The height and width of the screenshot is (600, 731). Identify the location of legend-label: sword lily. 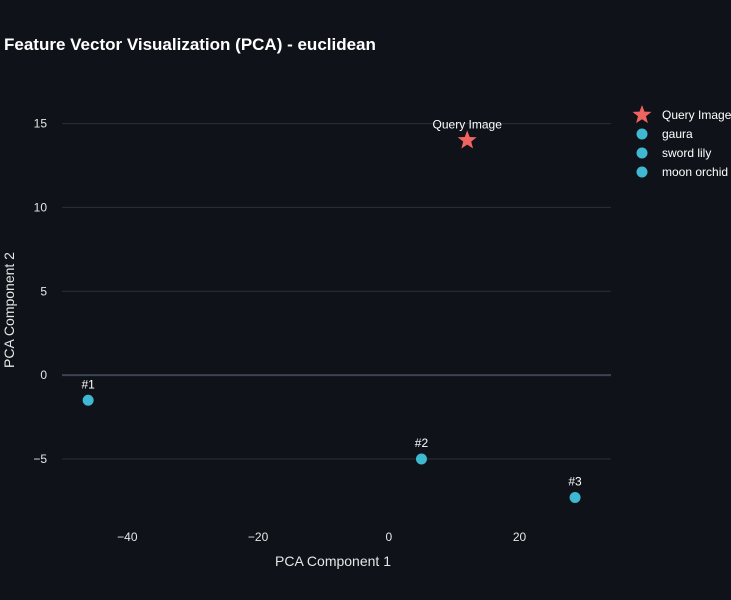
(686, 153).